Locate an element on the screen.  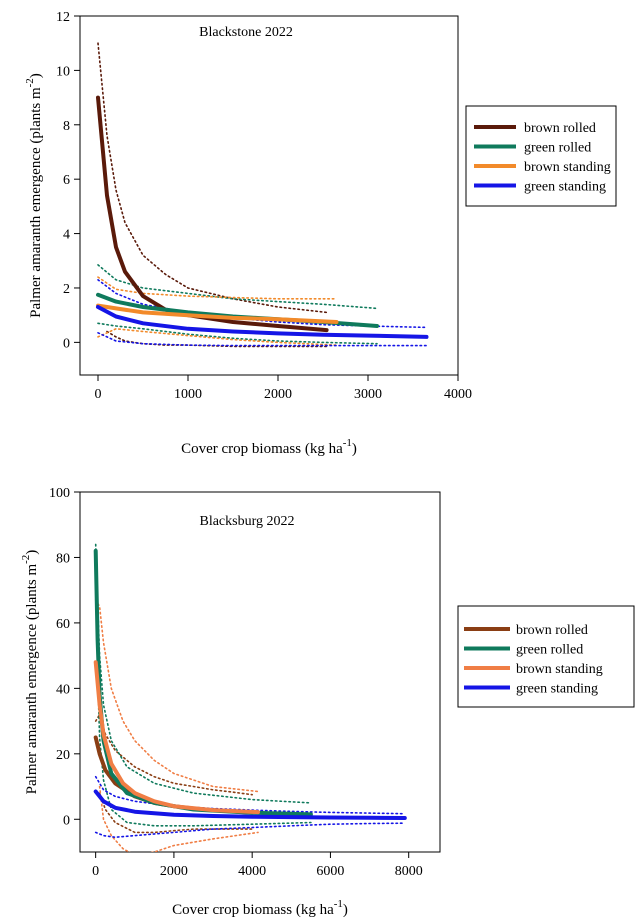
y-tick-label: 60 is located at coordinates (63, 624).